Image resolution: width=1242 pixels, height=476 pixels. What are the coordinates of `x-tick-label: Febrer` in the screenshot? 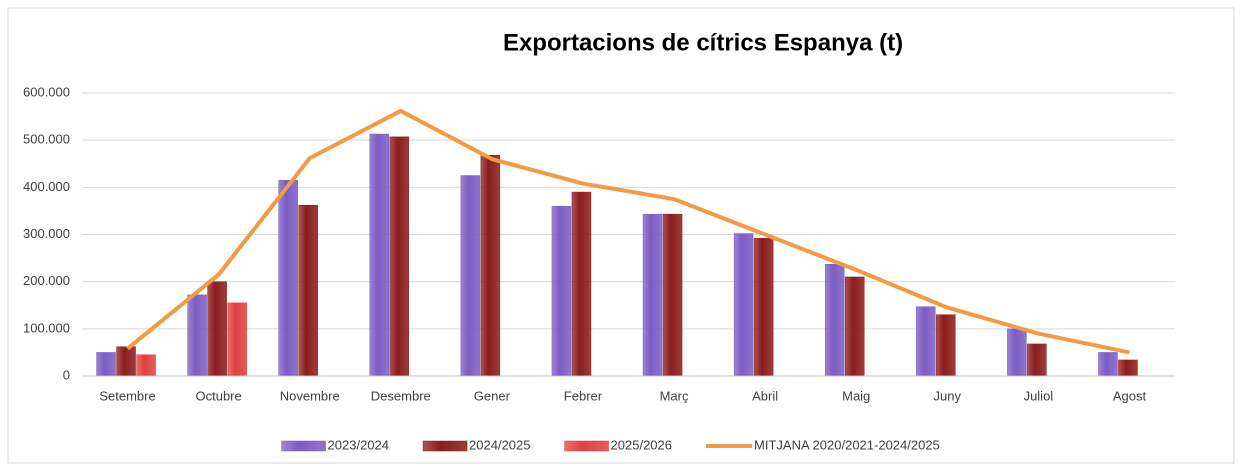 It's located at (583, 395).